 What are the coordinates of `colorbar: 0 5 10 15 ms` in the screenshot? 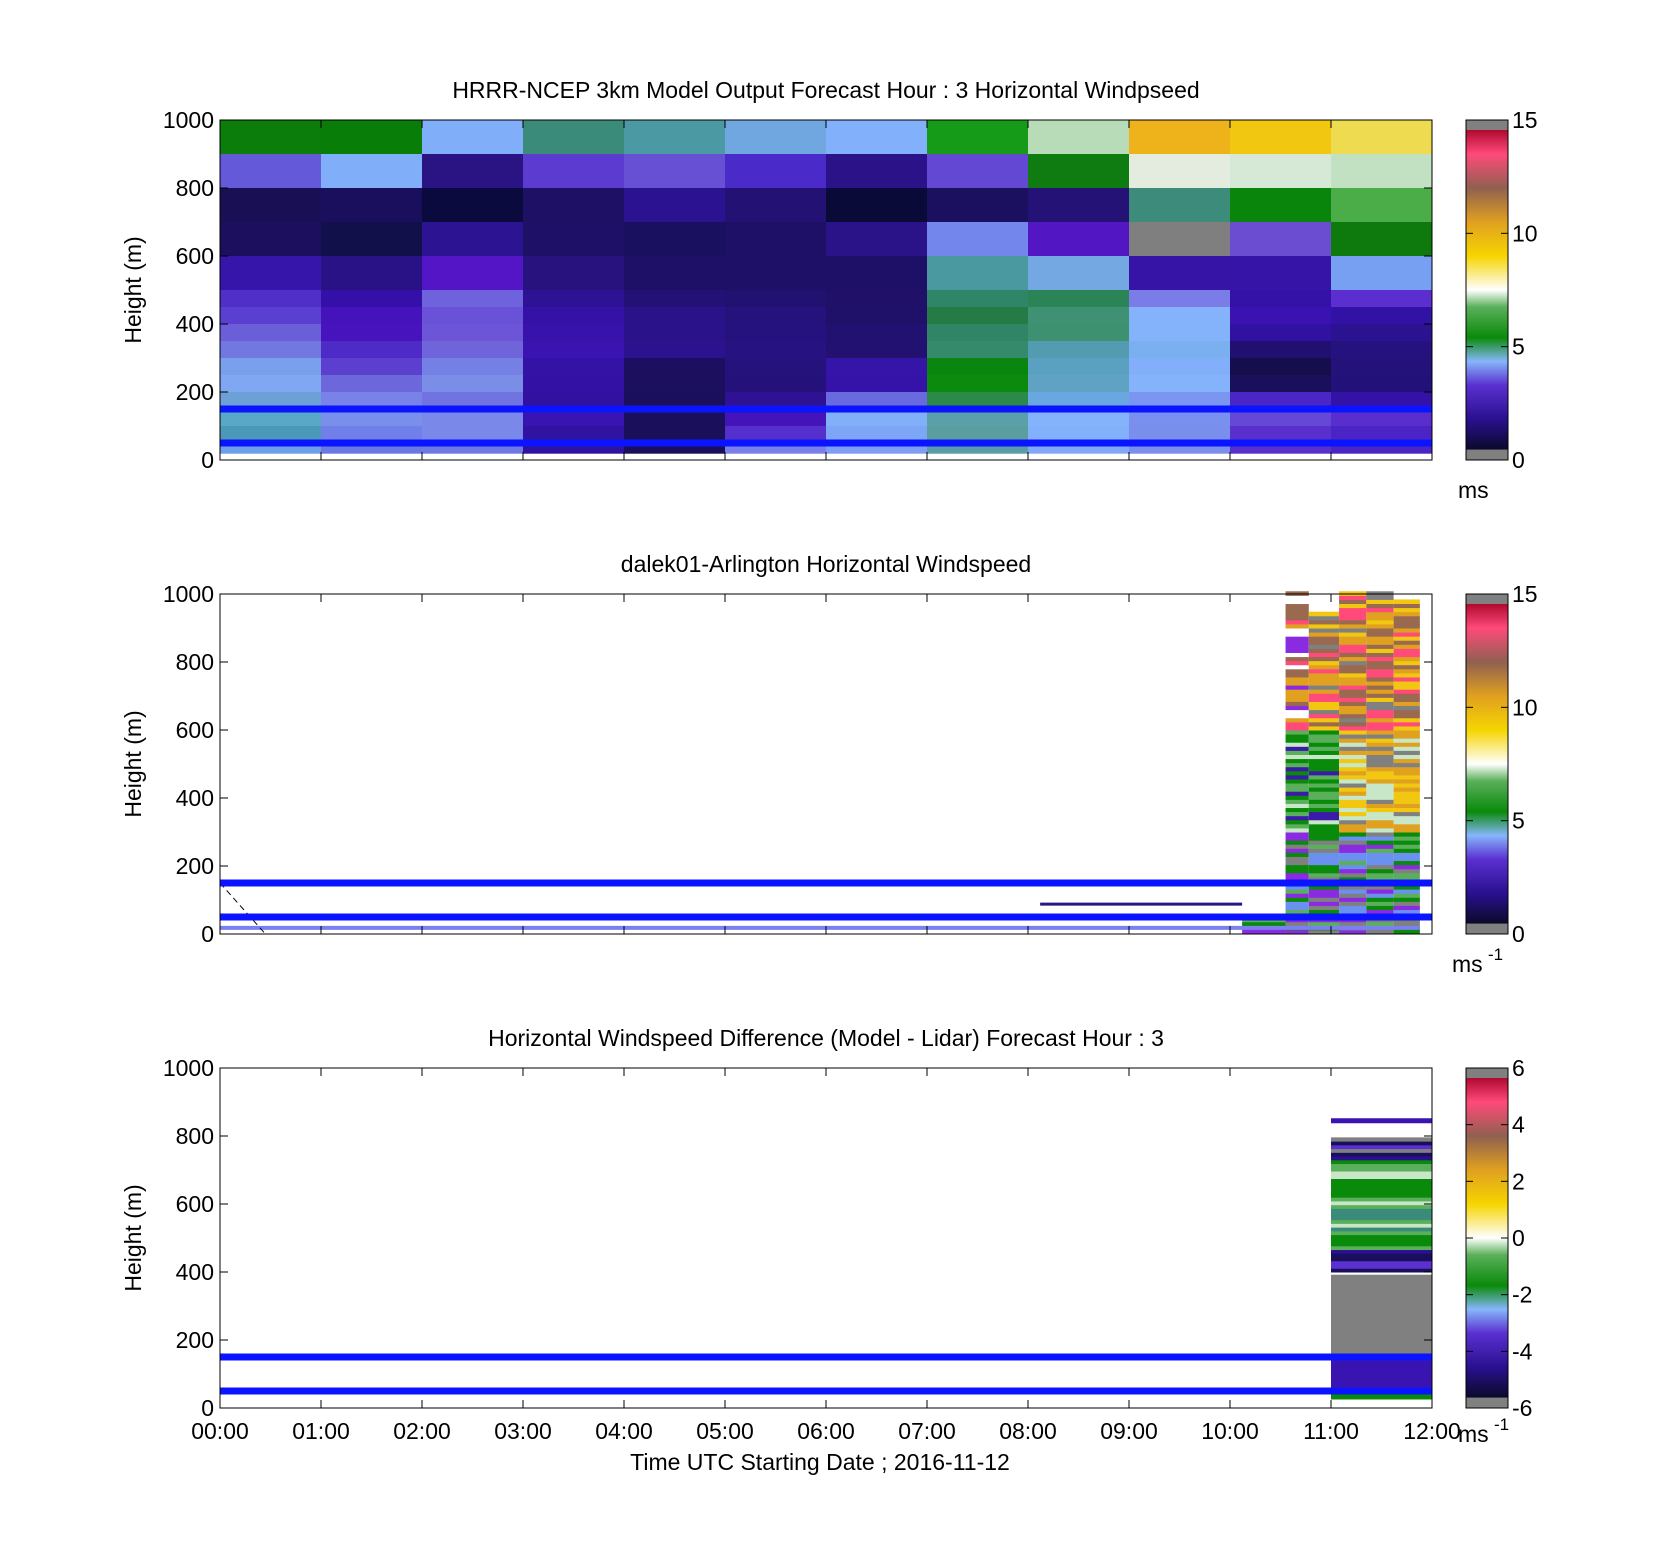 It's located at (1498, 305).